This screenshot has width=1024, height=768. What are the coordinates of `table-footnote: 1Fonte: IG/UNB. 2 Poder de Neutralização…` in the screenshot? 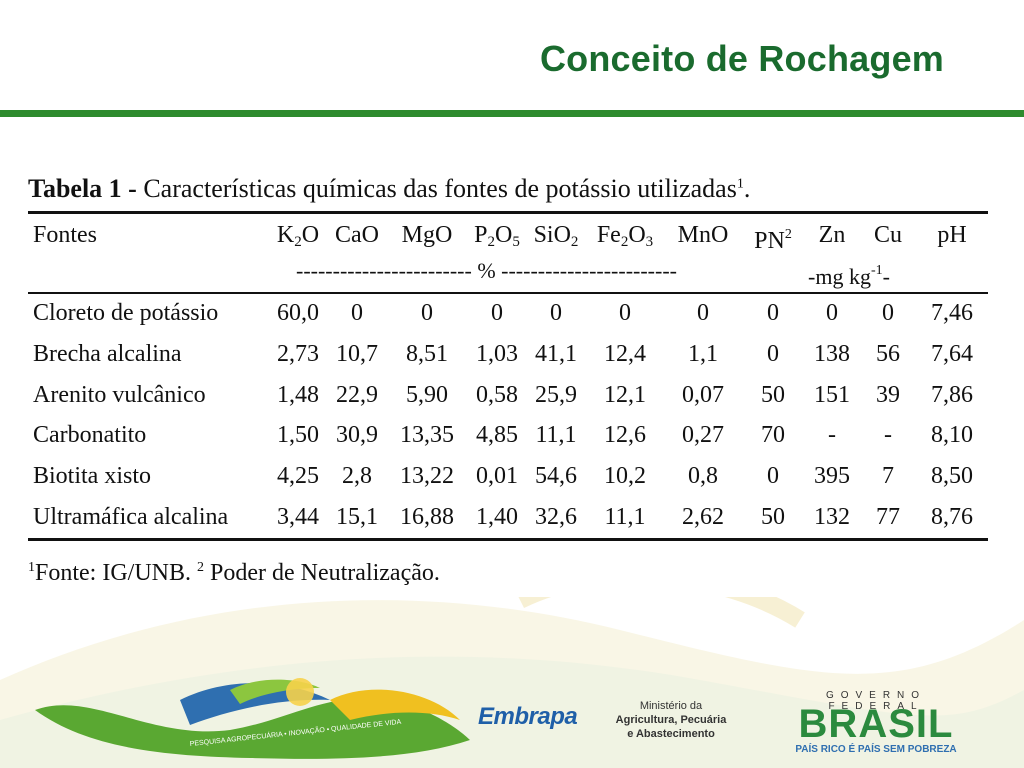 It's located at (234, 573).